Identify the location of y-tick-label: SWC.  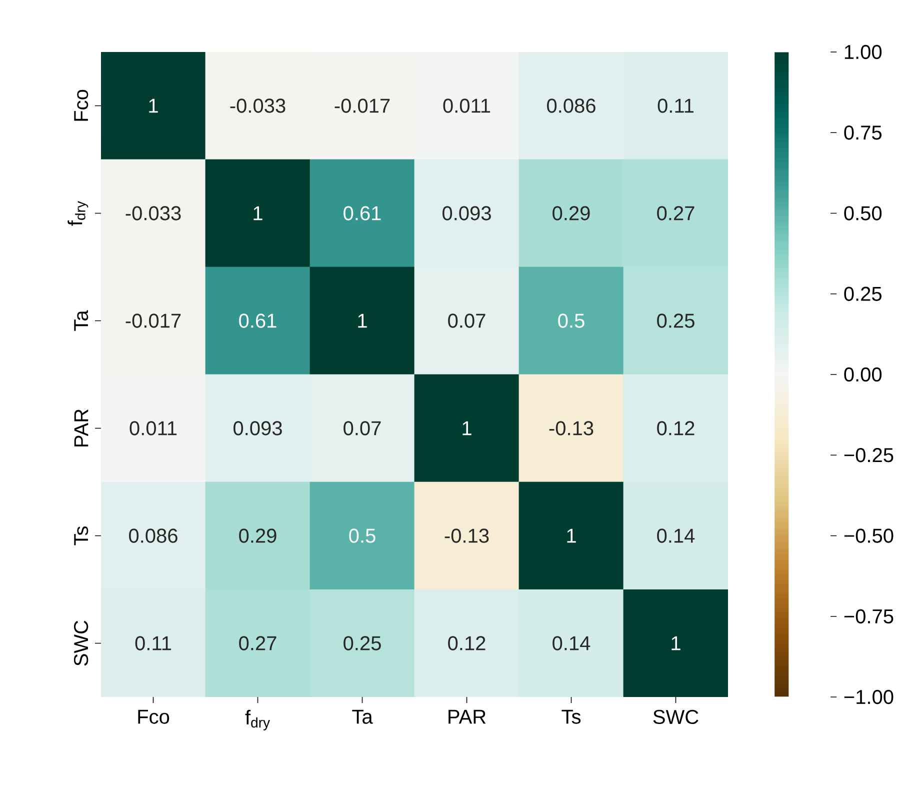
(81, 643).